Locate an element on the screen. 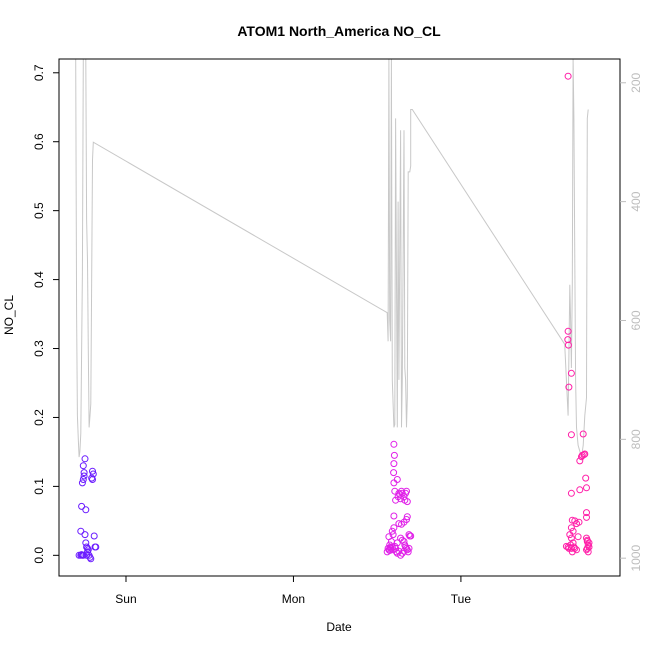 The width and height of the screenshot is (650, 650). y-tick-label: 0.5 is located at coordinates (39, 210).